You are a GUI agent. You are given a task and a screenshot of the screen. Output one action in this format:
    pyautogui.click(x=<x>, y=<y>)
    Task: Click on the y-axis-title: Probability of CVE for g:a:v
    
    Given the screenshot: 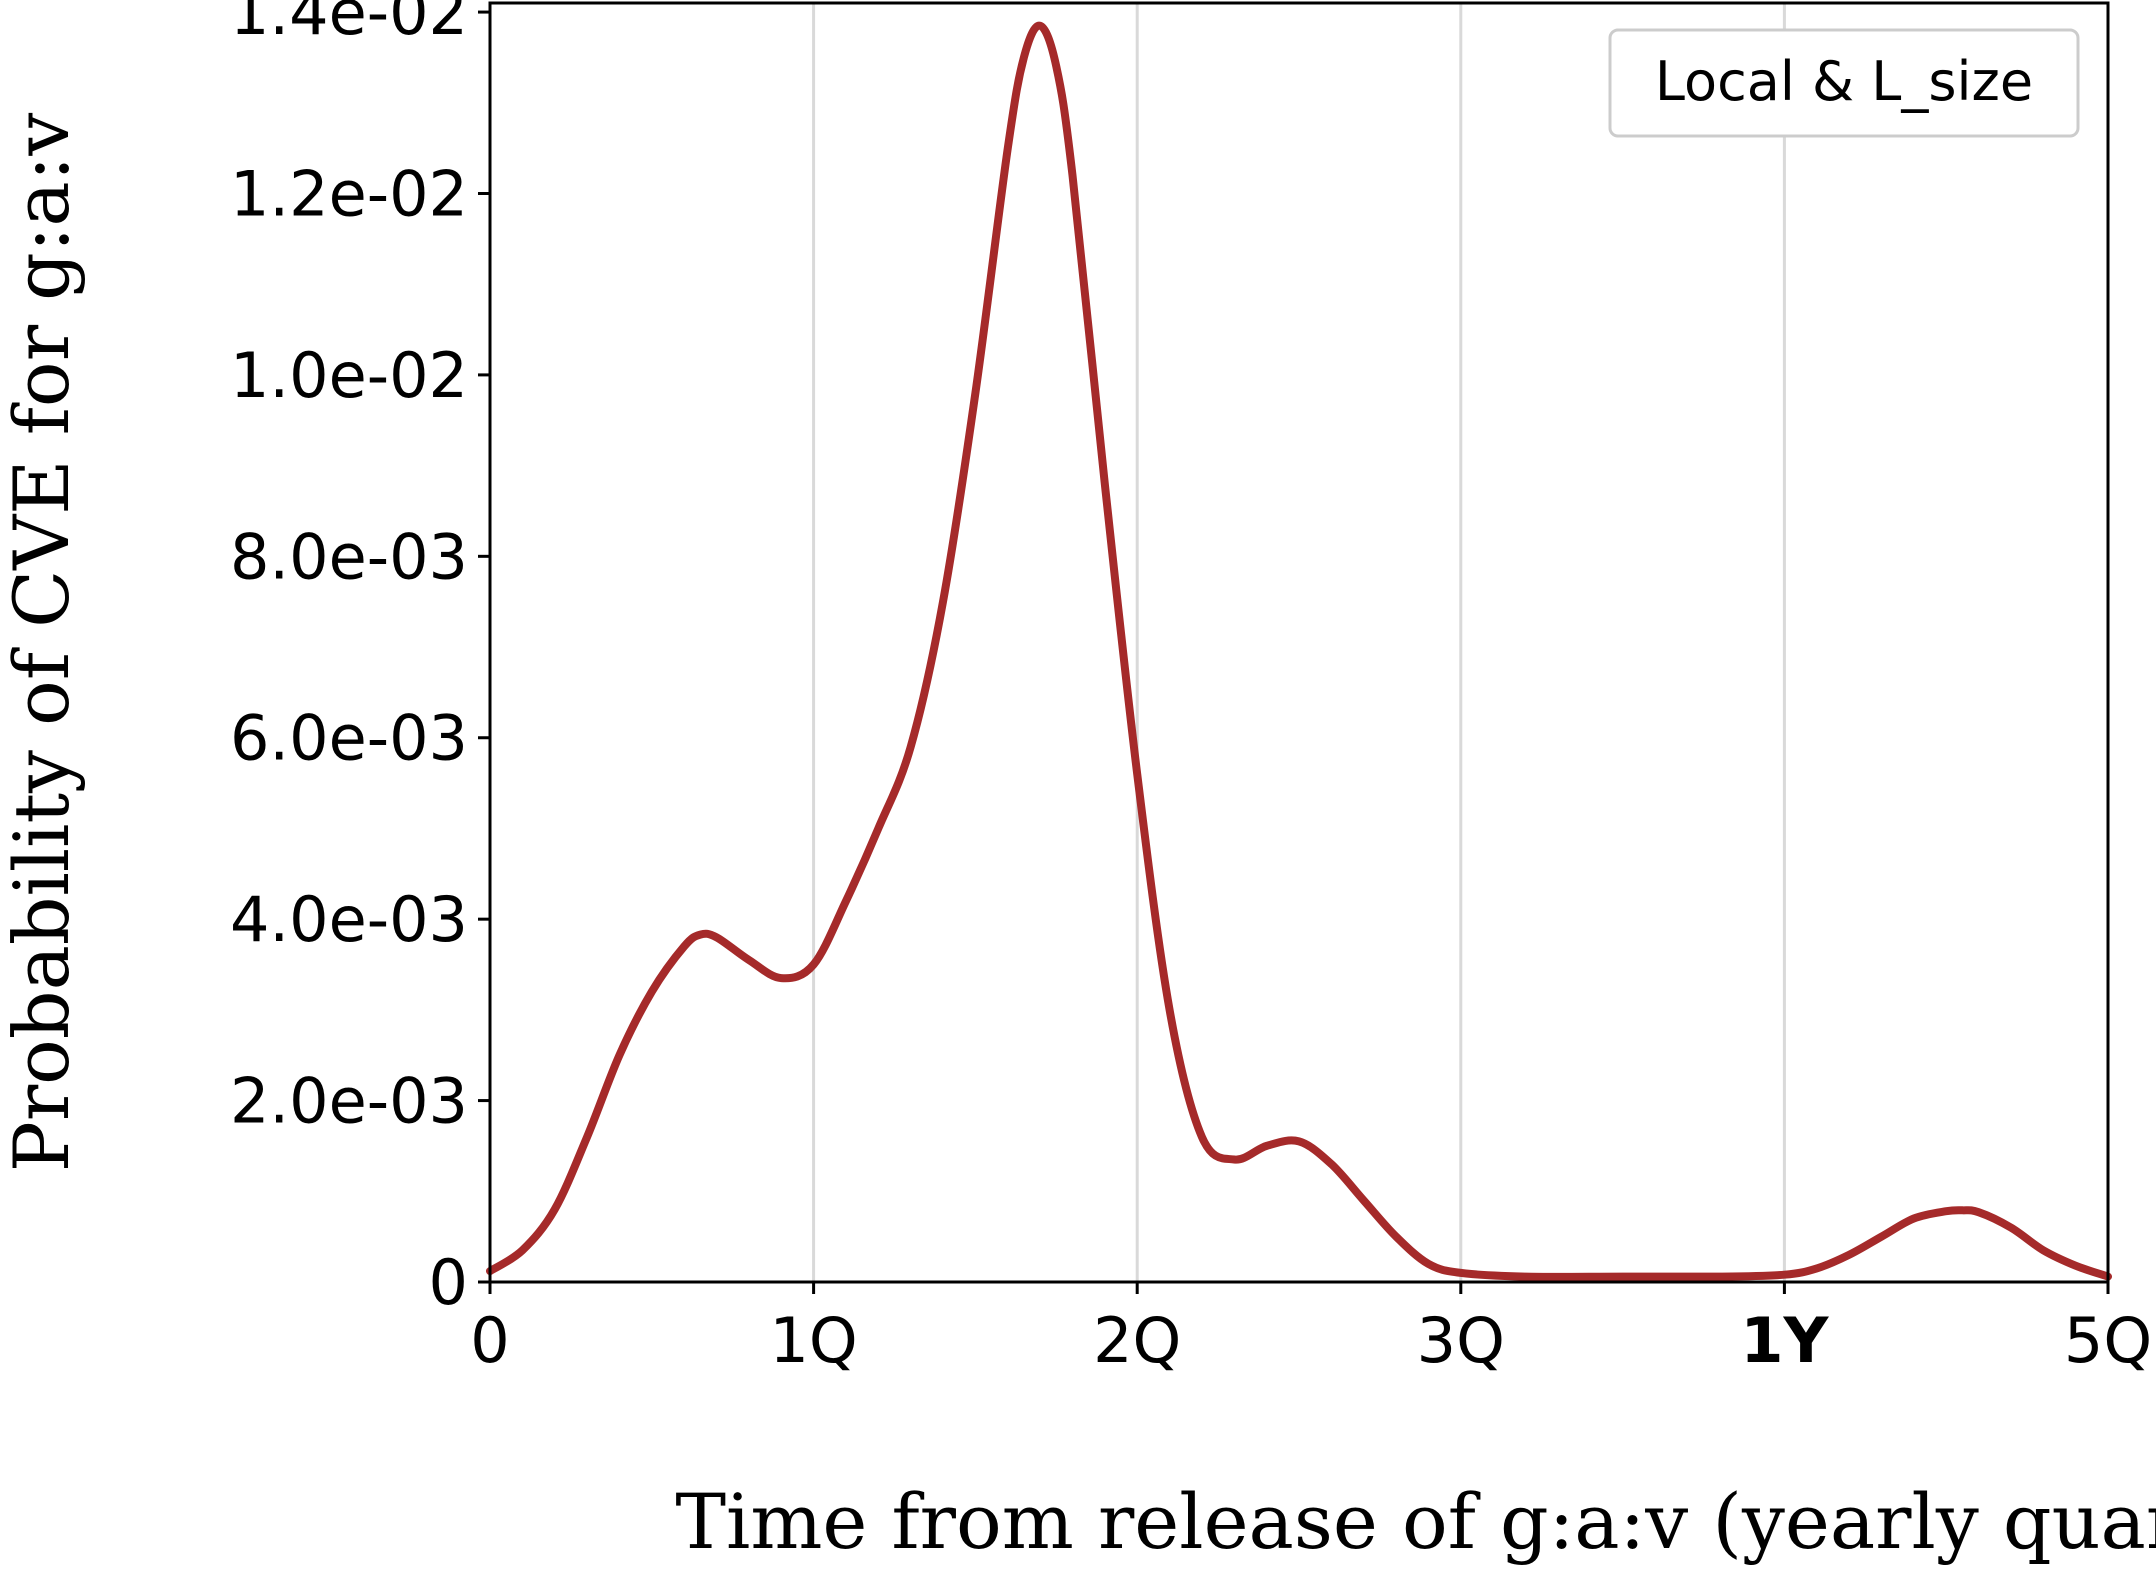 What is the action you would take?
    pyautogui.click(x=43, y=643)
    